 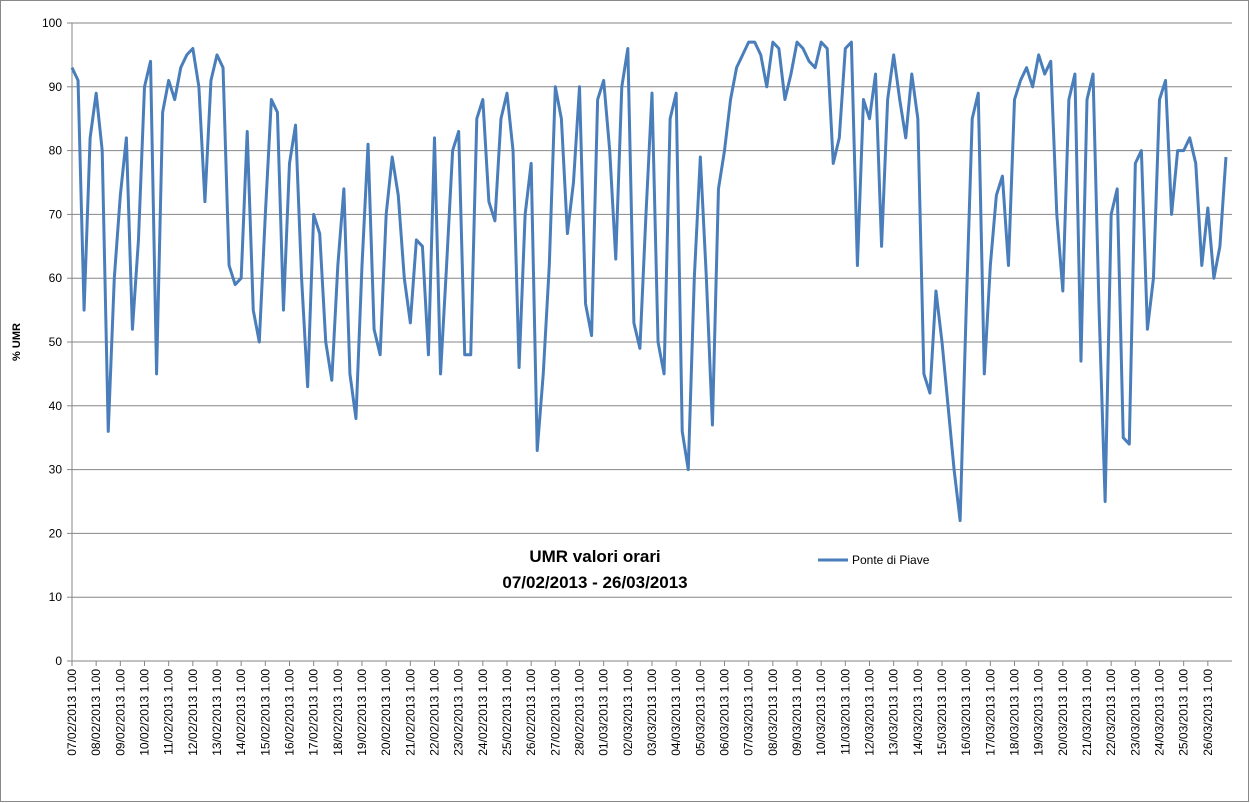 I want to click on x-tick-label: 24/02/2013 1.00, so click(x=483, y=712).